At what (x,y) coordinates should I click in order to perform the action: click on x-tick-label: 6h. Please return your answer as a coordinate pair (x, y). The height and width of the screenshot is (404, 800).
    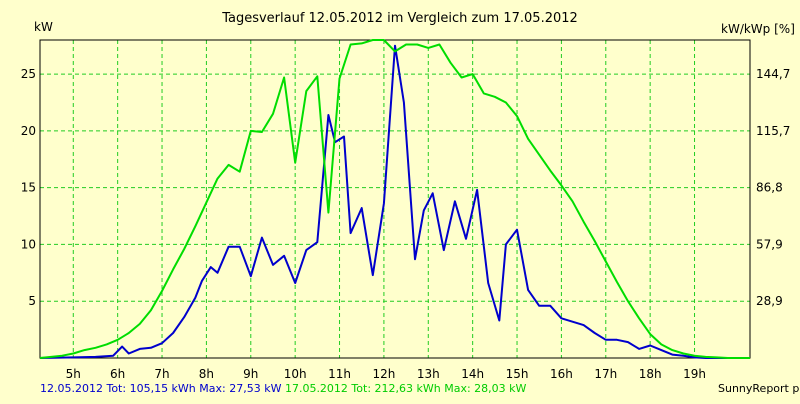
    Looking at the image, I should click on (117, 374).